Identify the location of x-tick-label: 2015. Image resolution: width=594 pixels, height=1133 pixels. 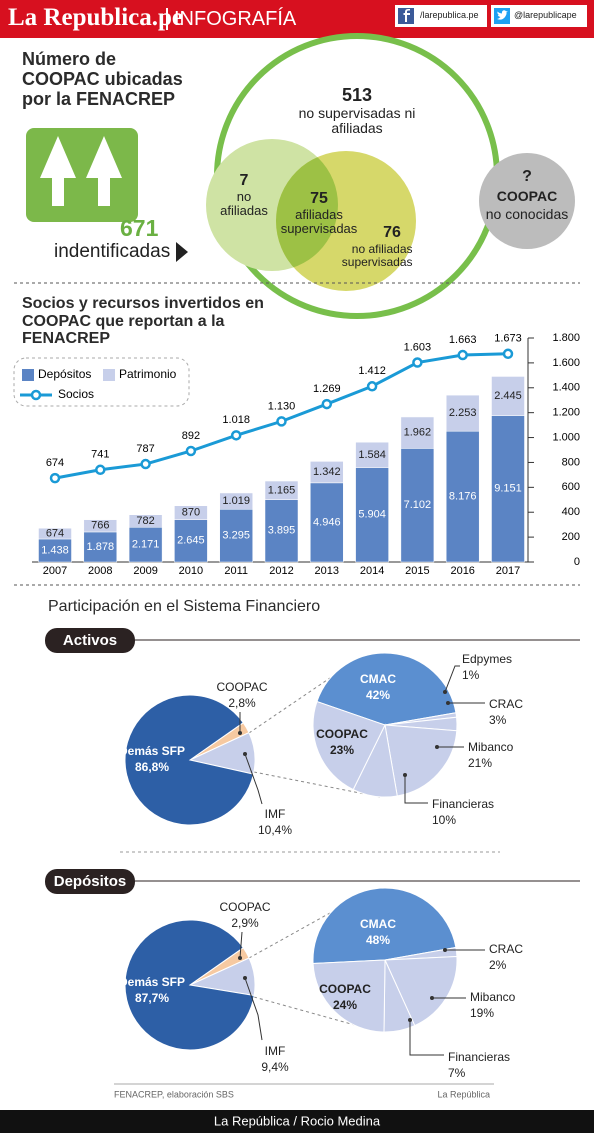
(417, 571).